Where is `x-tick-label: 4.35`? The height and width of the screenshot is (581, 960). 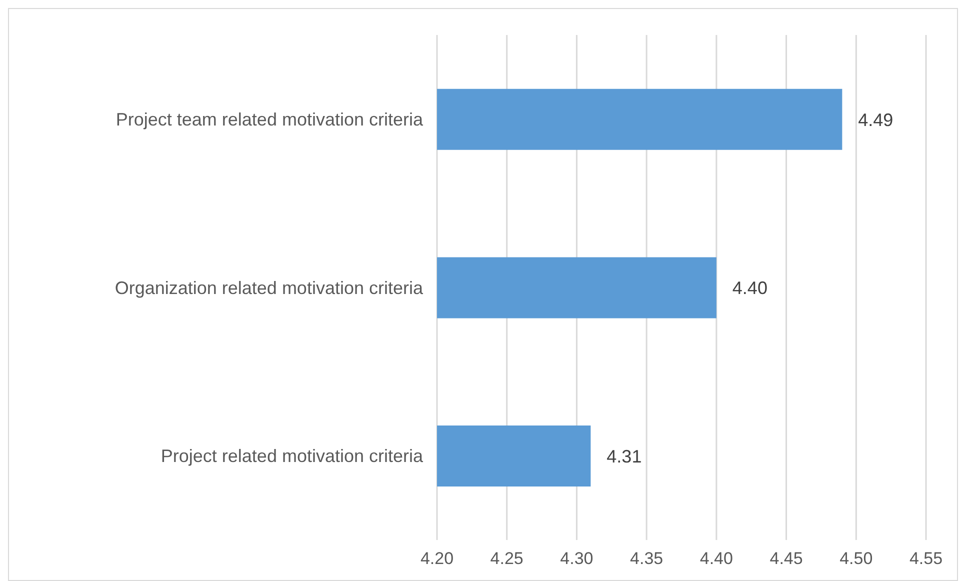 x-tick-label: 4.35 is located at coordinates (647, 558).